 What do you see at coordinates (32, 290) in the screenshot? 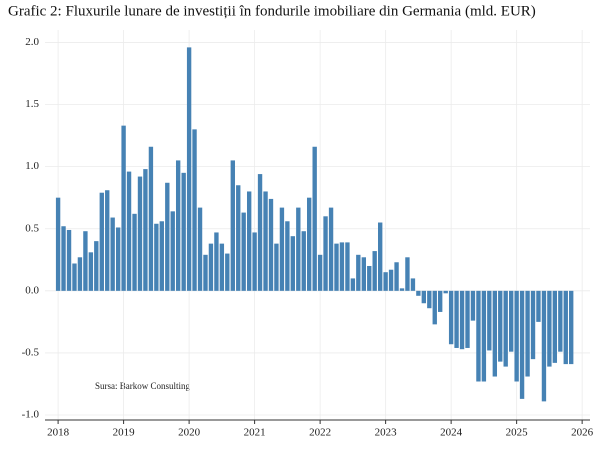
I see `y-tick-label: 0.0` at bounding box center [32, 290].